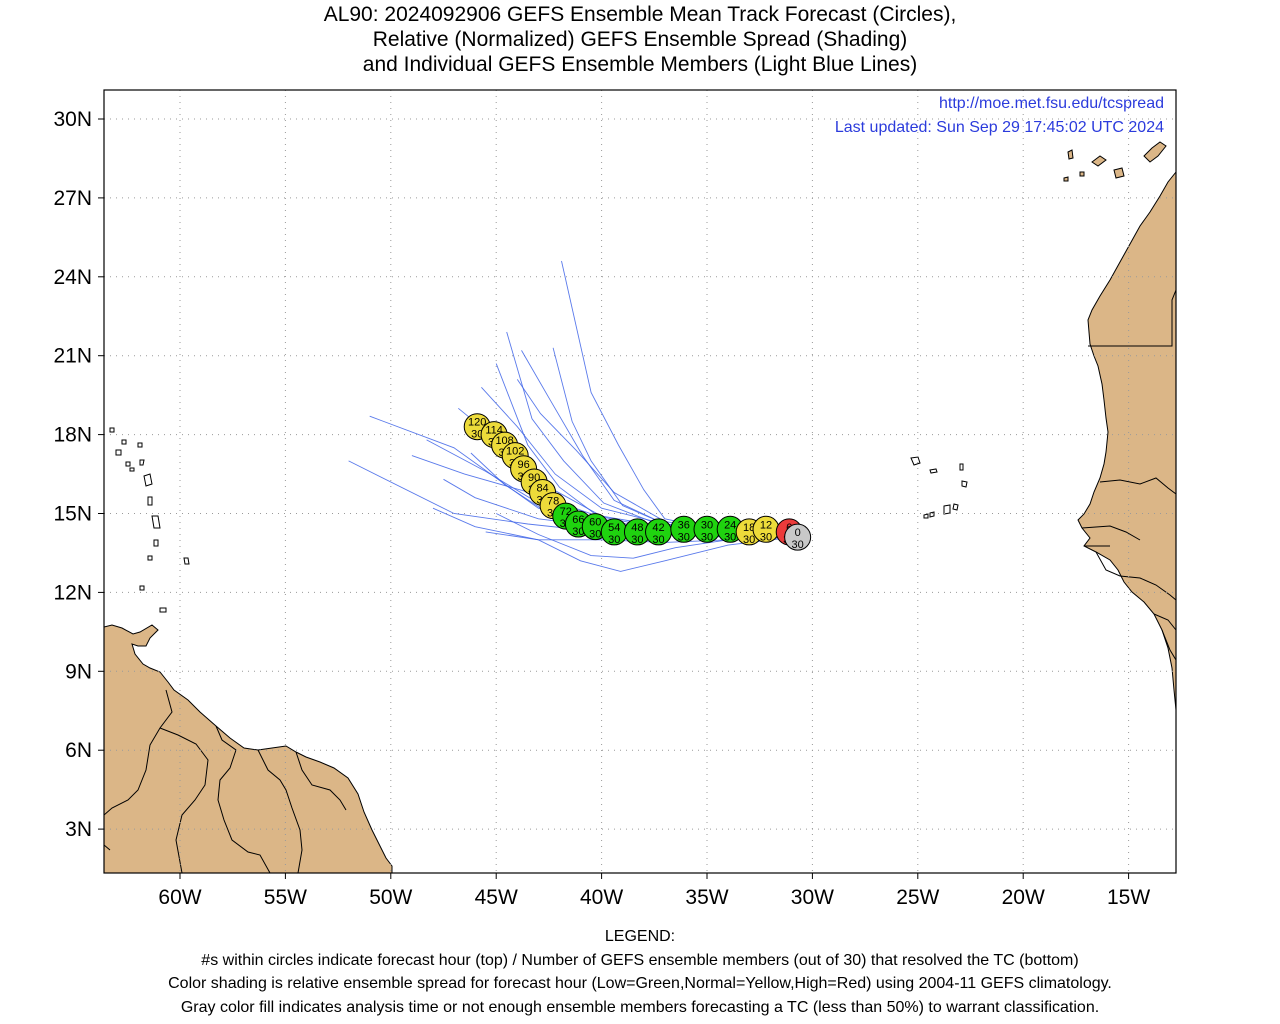 This screenshot has width=1280, height=1024. What do you see at coordinates (72, 198) in the screenshot?
I see `lat-tick-label: 27N` at bounding box center [72, 198].